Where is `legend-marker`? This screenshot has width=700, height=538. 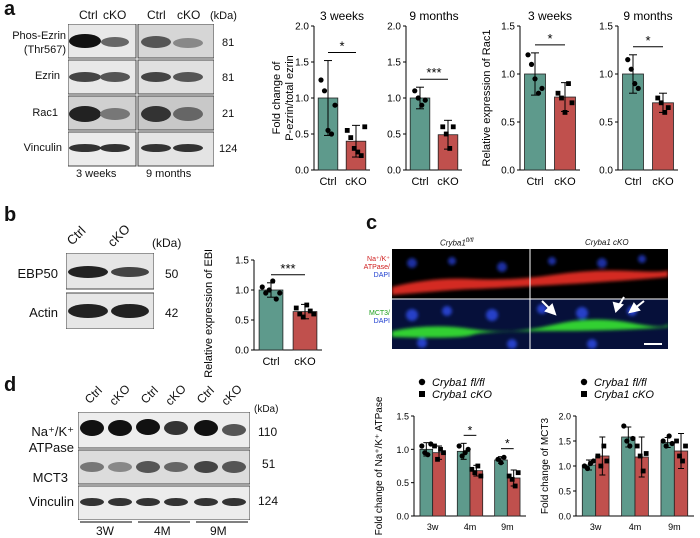
legend-marker is located at coordinates (584, 394).